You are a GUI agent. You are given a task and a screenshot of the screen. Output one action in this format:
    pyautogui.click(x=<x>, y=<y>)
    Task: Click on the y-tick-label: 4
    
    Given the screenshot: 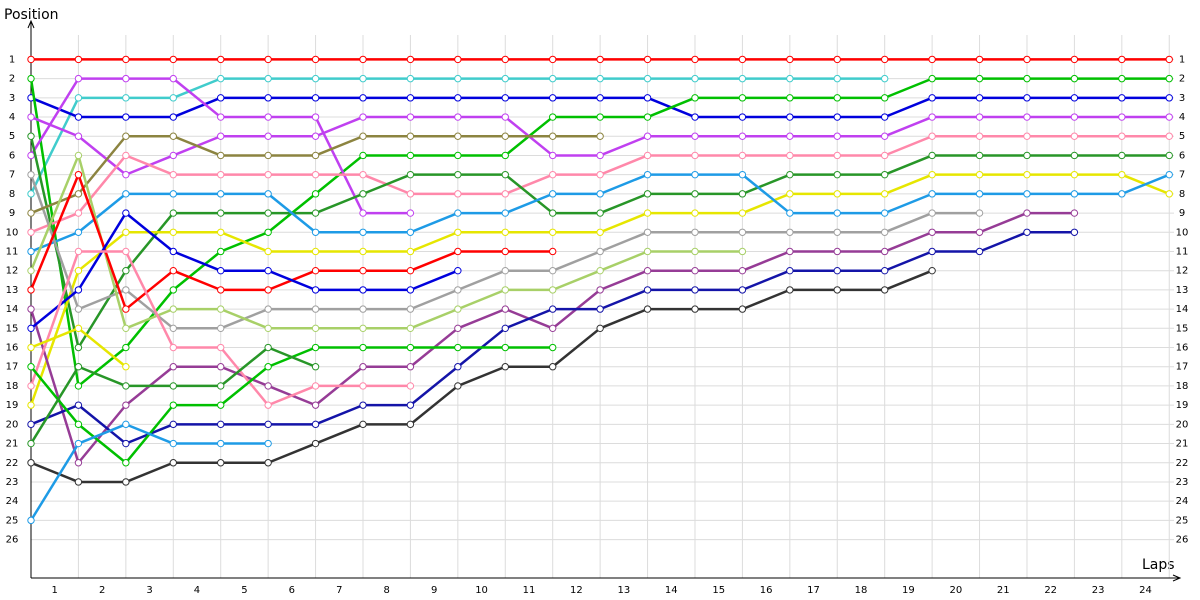 What is the action you would take?
    pyautogui.click(x=12, y=117)
    